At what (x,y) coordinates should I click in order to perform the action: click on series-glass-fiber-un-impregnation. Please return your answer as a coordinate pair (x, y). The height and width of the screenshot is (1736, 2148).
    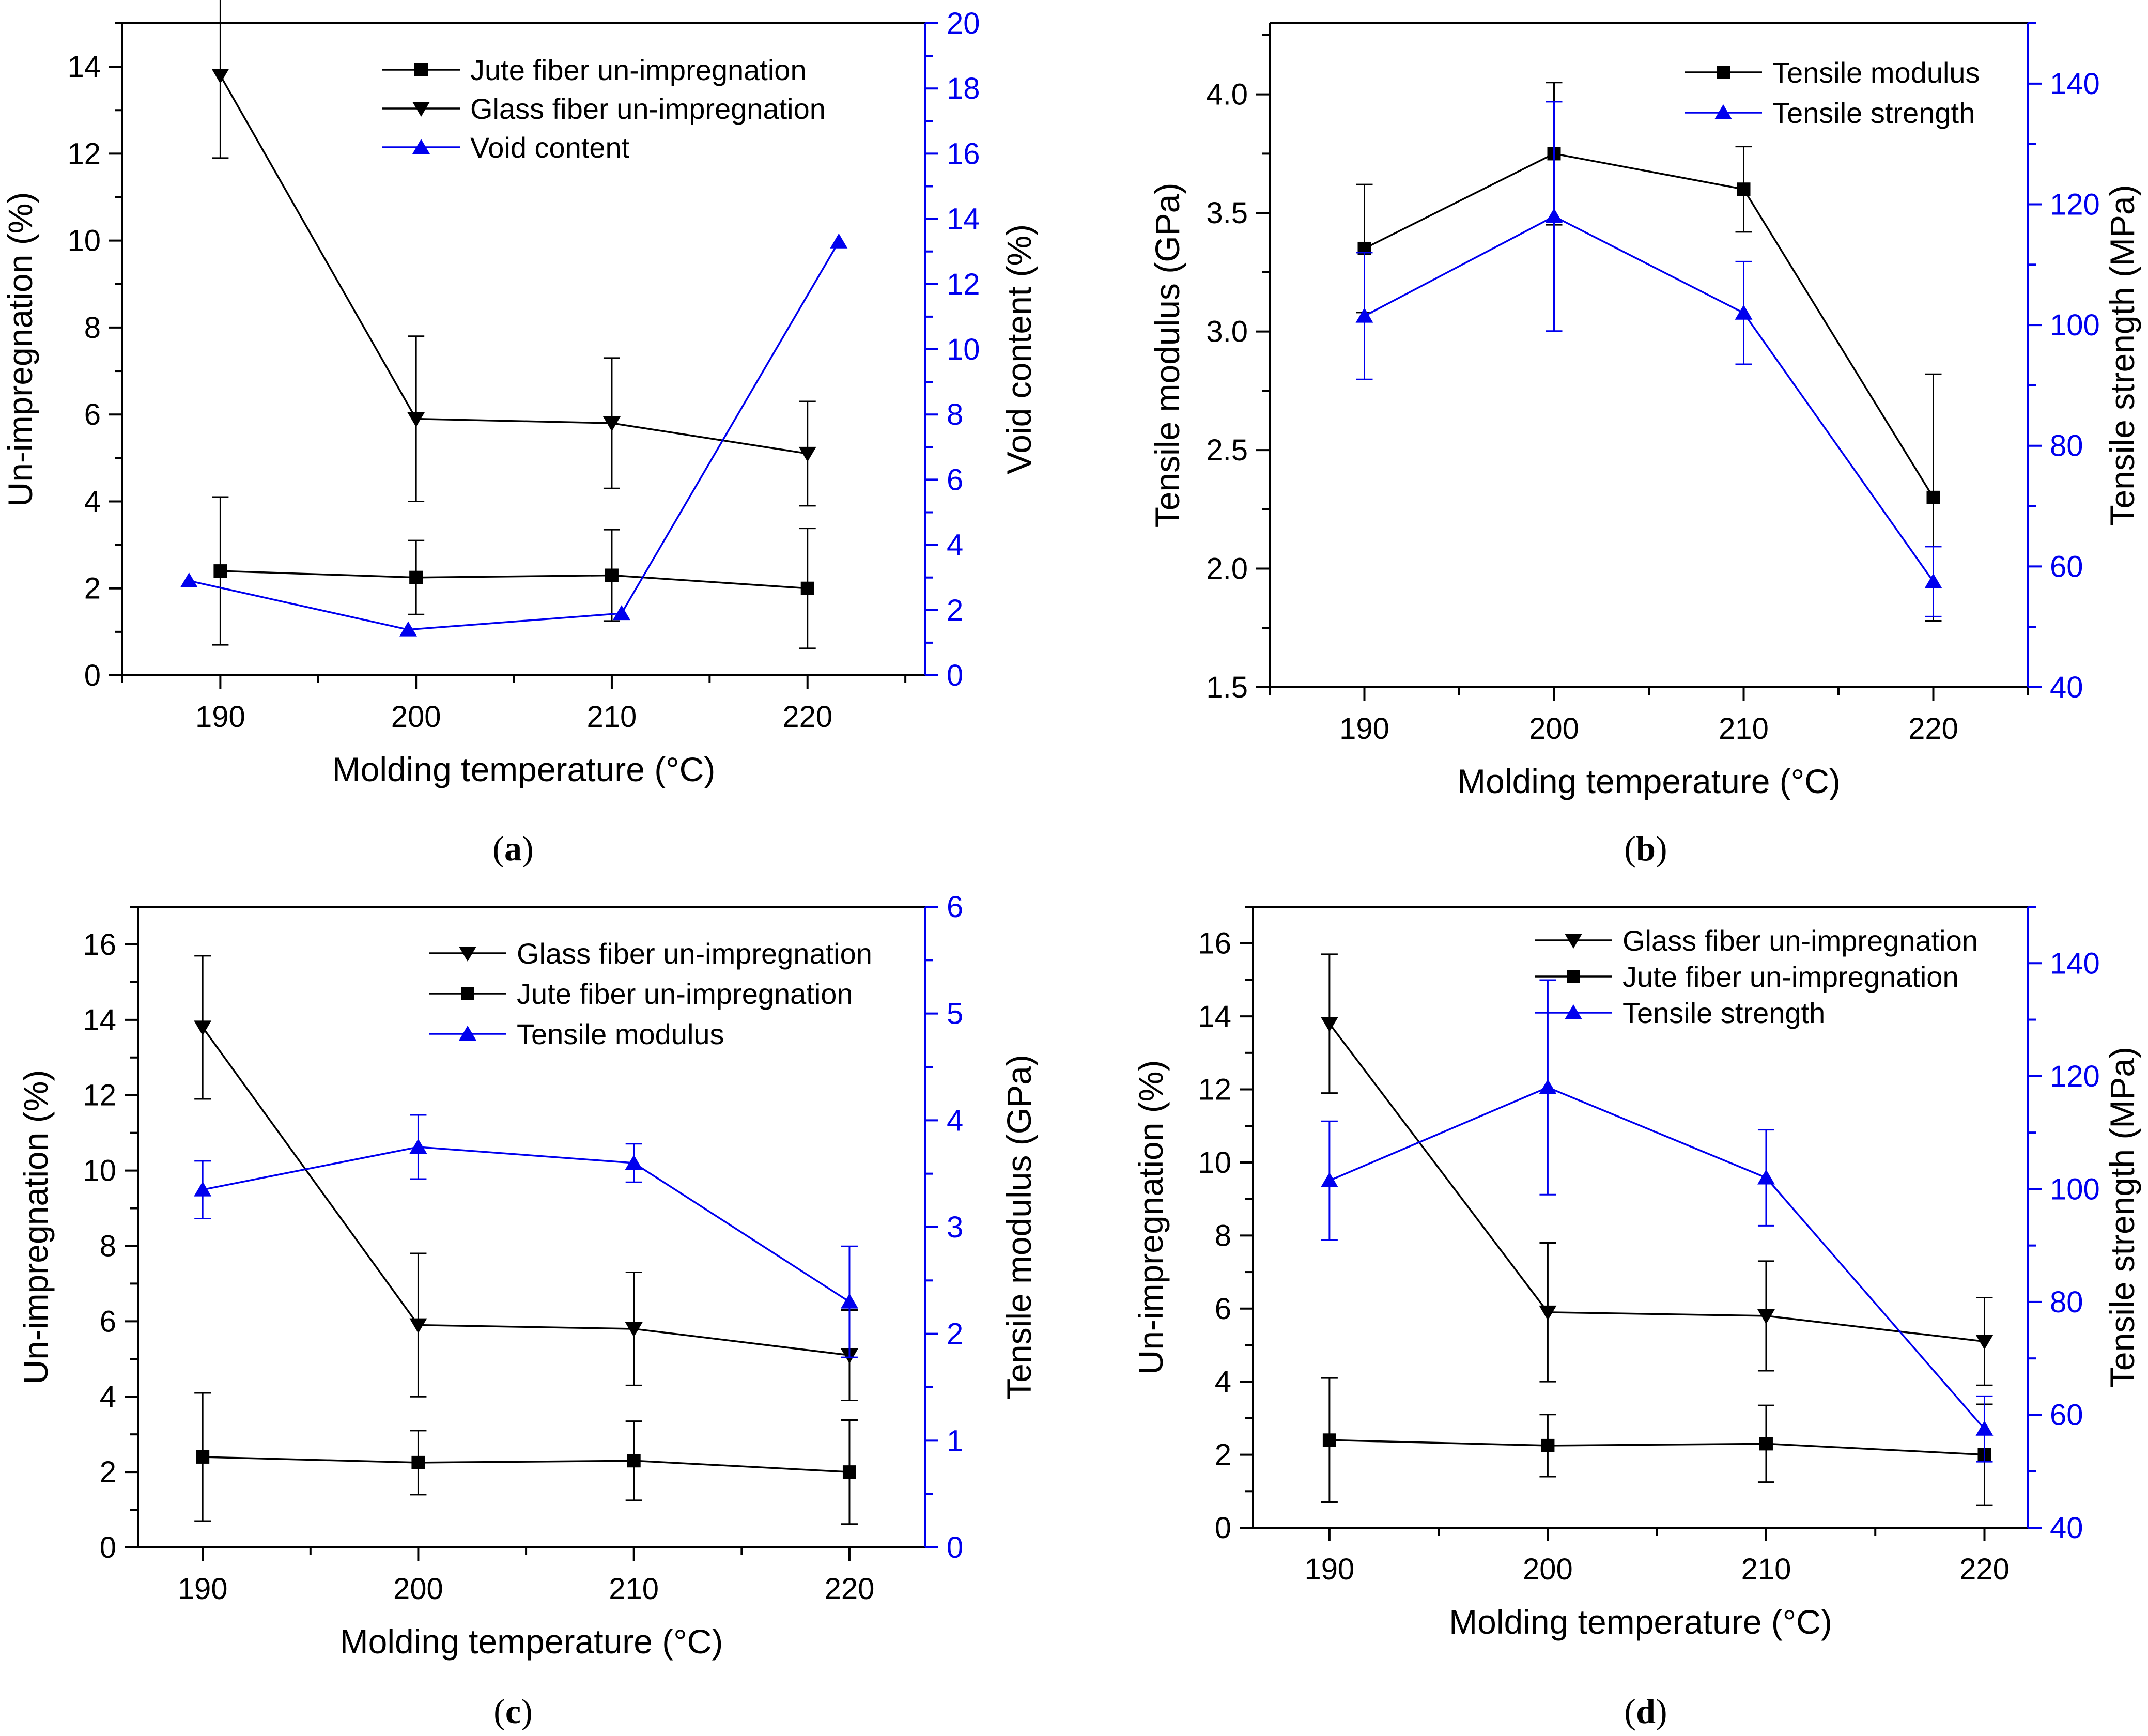
    Looking at the image, I should click on (1657, 1169).